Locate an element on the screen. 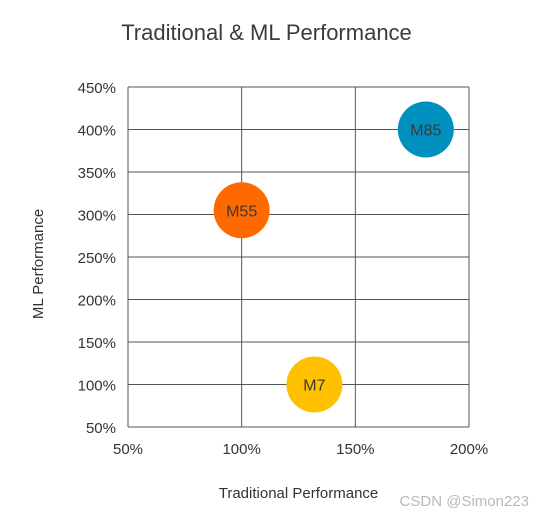 The image size is (543, 518). y-tick-label: 100% is located at coordinates (97, 386).